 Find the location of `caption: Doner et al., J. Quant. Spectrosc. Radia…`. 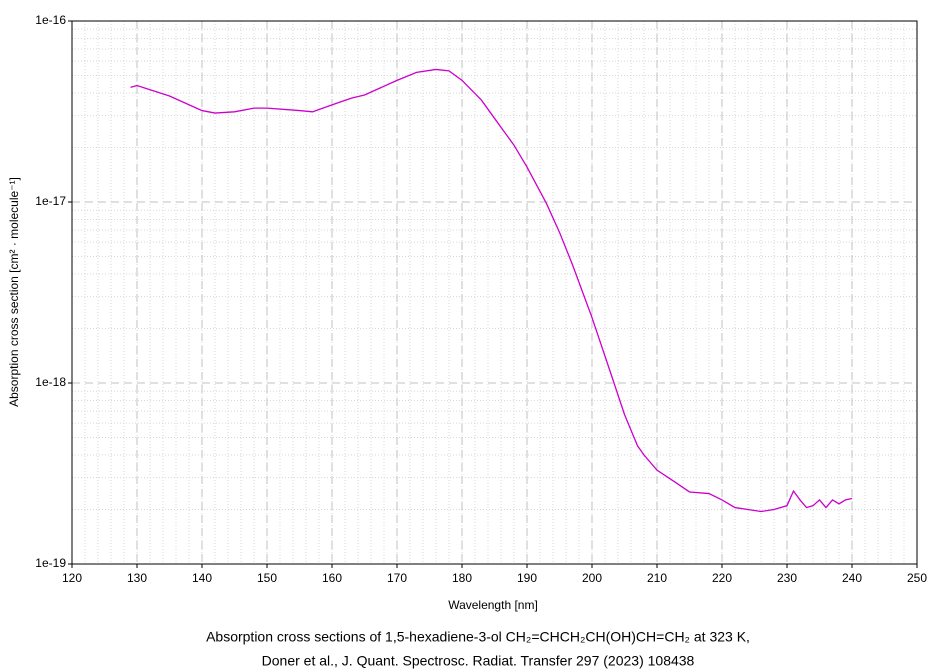

caption: Doner et al., J. Quant. Spectrosc. Radia… is located at coordinates (478, 661).